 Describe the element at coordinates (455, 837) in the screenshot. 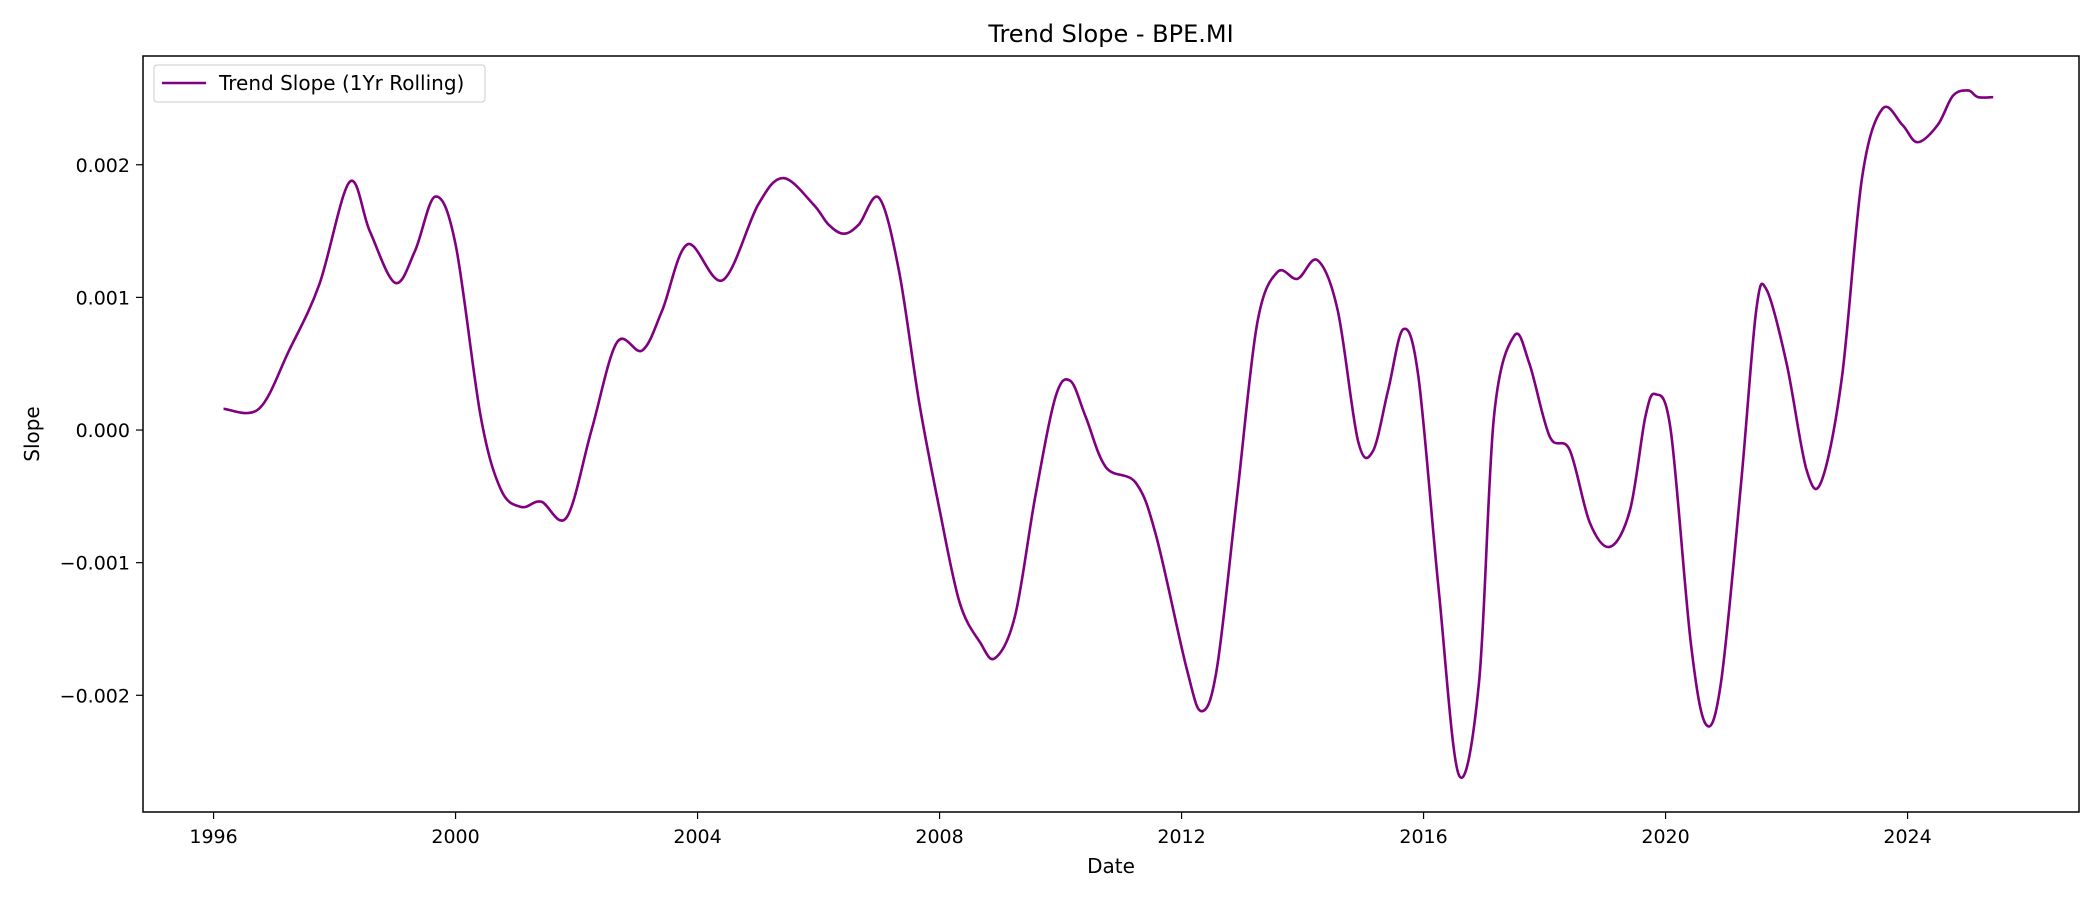

I see `x-tick-label: 2000` at that location.